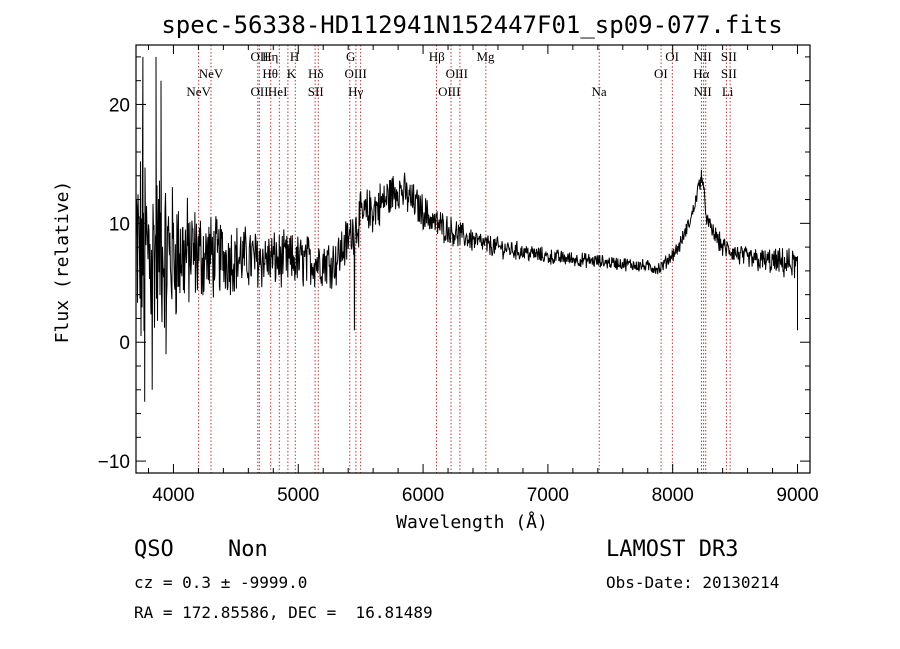 Image resolution: width=900 pixels, height=649 pixels. I want to click on object-class: QSO, so click(154, 549).